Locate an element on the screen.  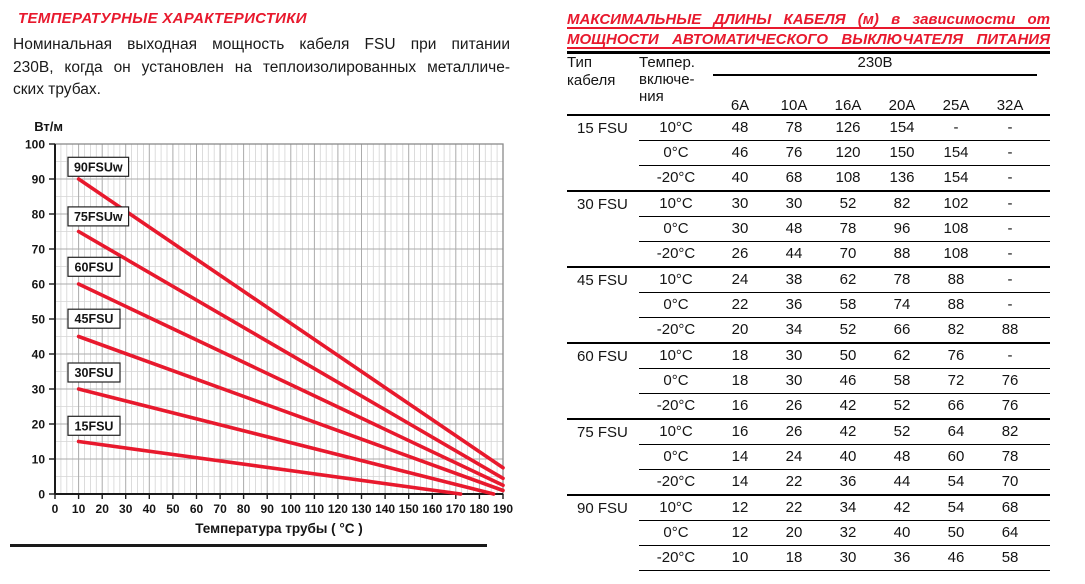
cell-max-length: 82 is located at coordinates (1010, 431).